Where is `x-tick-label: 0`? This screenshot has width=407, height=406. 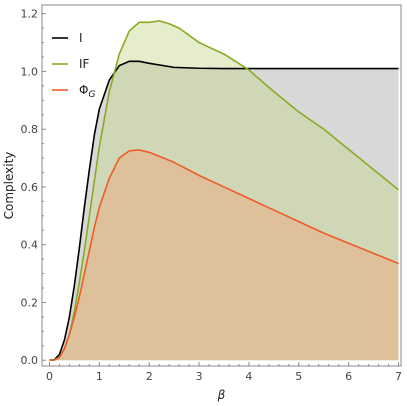 x-tick-label: 0 is located at coordinates (49, 376).